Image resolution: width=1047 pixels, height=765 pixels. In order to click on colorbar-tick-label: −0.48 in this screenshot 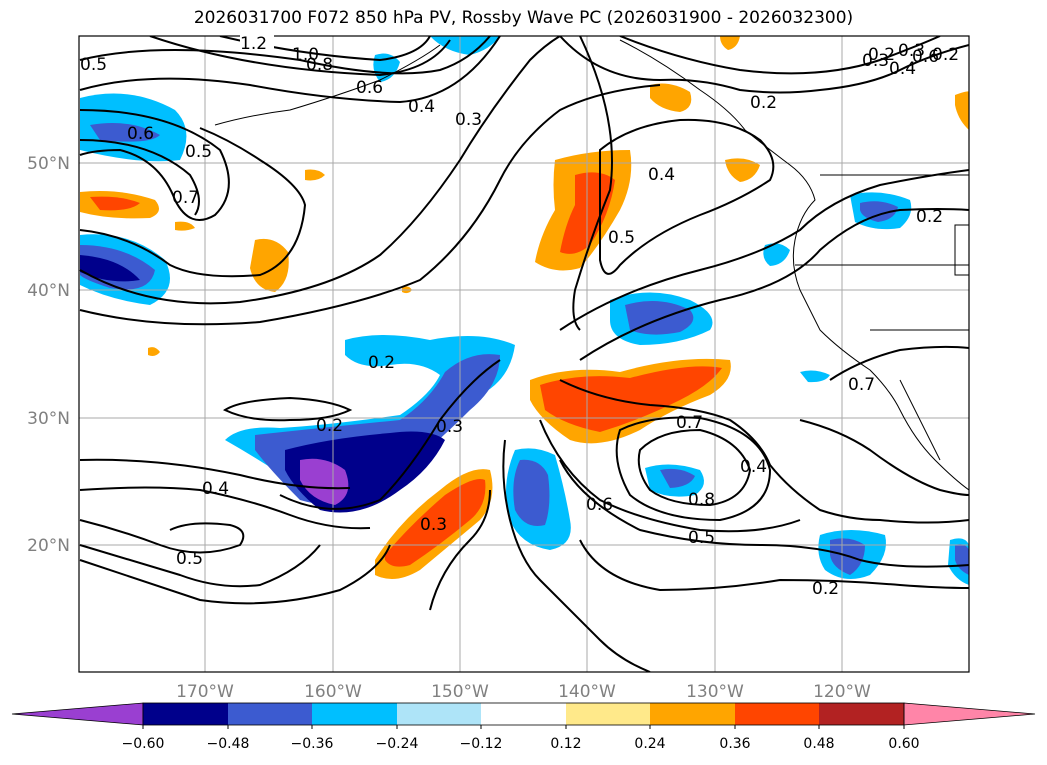, I will do `click(228, 744)`.